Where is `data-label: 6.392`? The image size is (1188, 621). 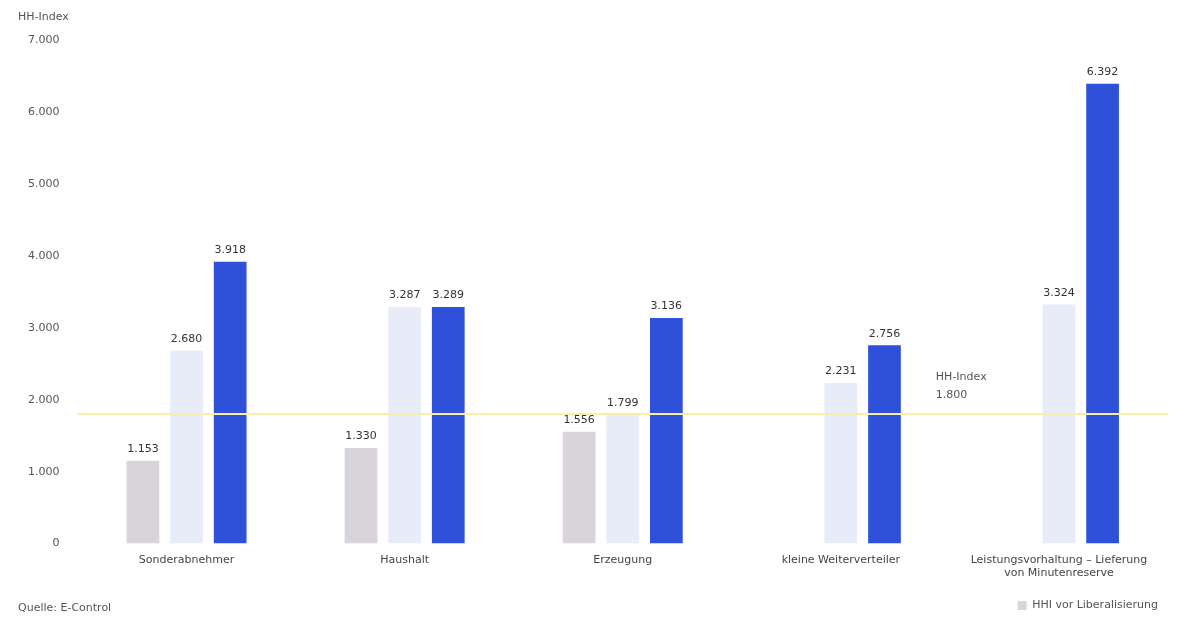 data-label: 6.392 is located at coordinates (1102, 72).